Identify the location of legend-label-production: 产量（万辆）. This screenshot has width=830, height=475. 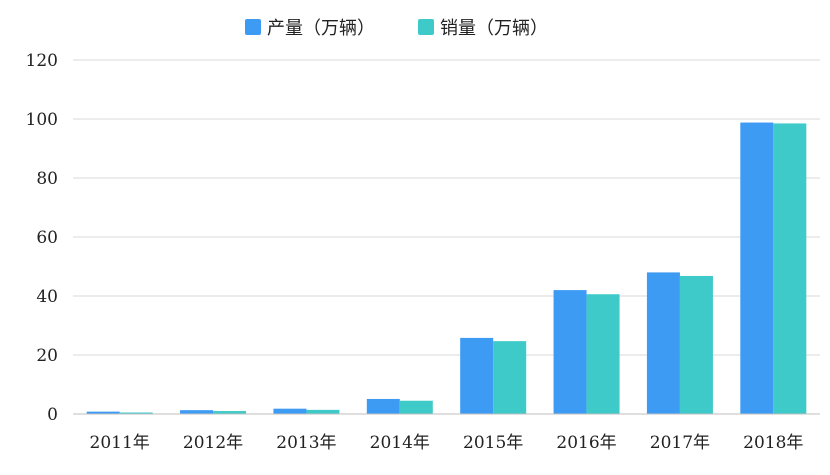
(321, 28).